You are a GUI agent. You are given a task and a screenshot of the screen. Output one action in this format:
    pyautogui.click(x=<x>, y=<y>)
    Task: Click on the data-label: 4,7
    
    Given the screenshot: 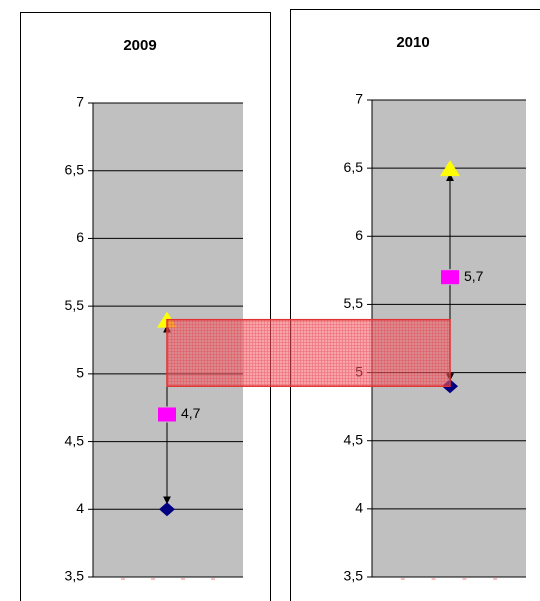 What is the action you would take?
    pyautogui.click(x=191, y=413)
    